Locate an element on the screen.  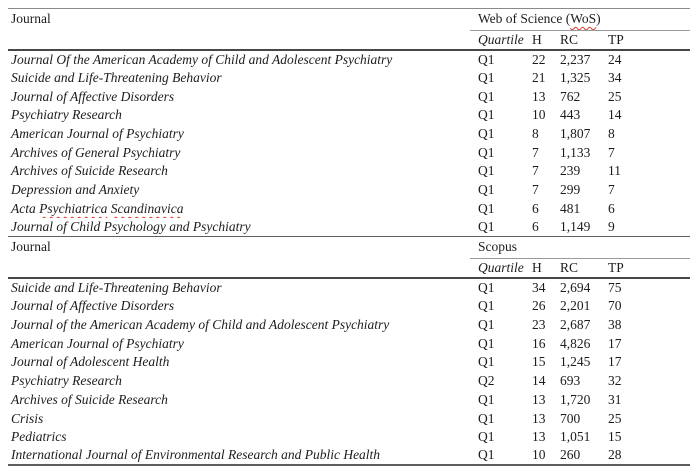
tp-cell: 7 is located at coordinates (611, 190).